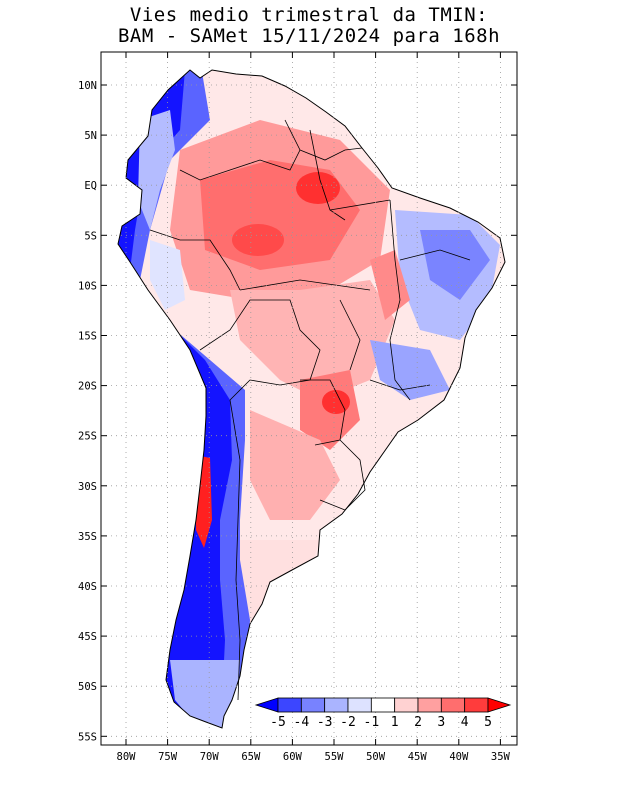  What do you see at coordinates (87, 86) in the screenshot?
I see `lat-label: 10N` at bounding box center [87, 86].